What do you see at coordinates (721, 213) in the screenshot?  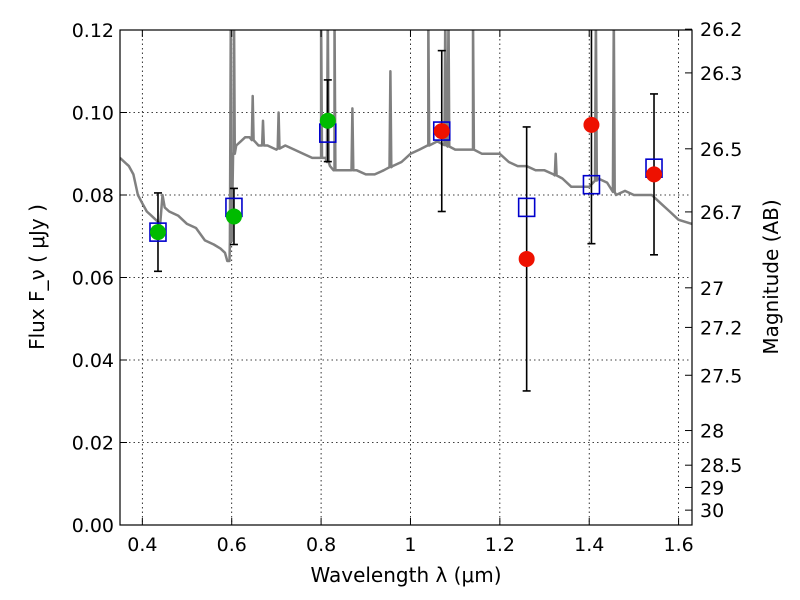 I see `right-tick-label: 26.7` at bounding box center [721, 213].